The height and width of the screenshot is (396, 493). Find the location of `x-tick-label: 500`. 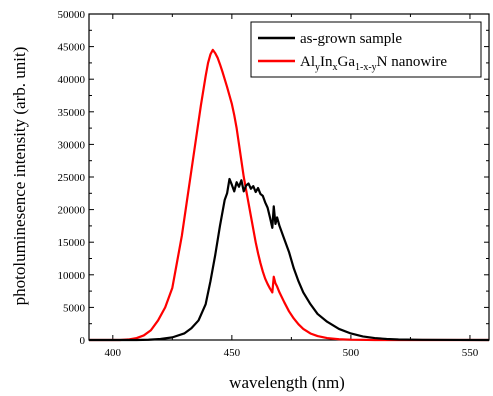

x-tick-label: 500 is located at coordinates (351, 353).